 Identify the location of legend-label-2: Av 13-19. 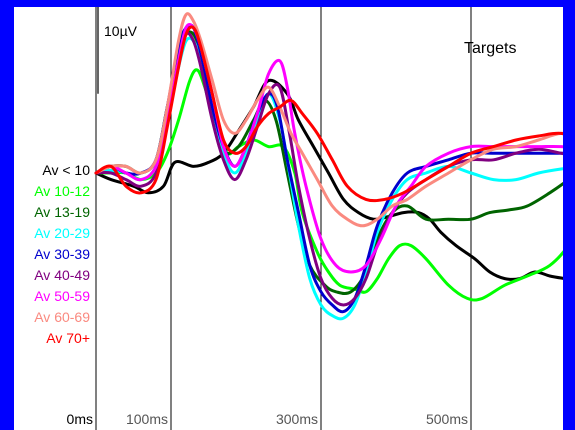
(62, 212).